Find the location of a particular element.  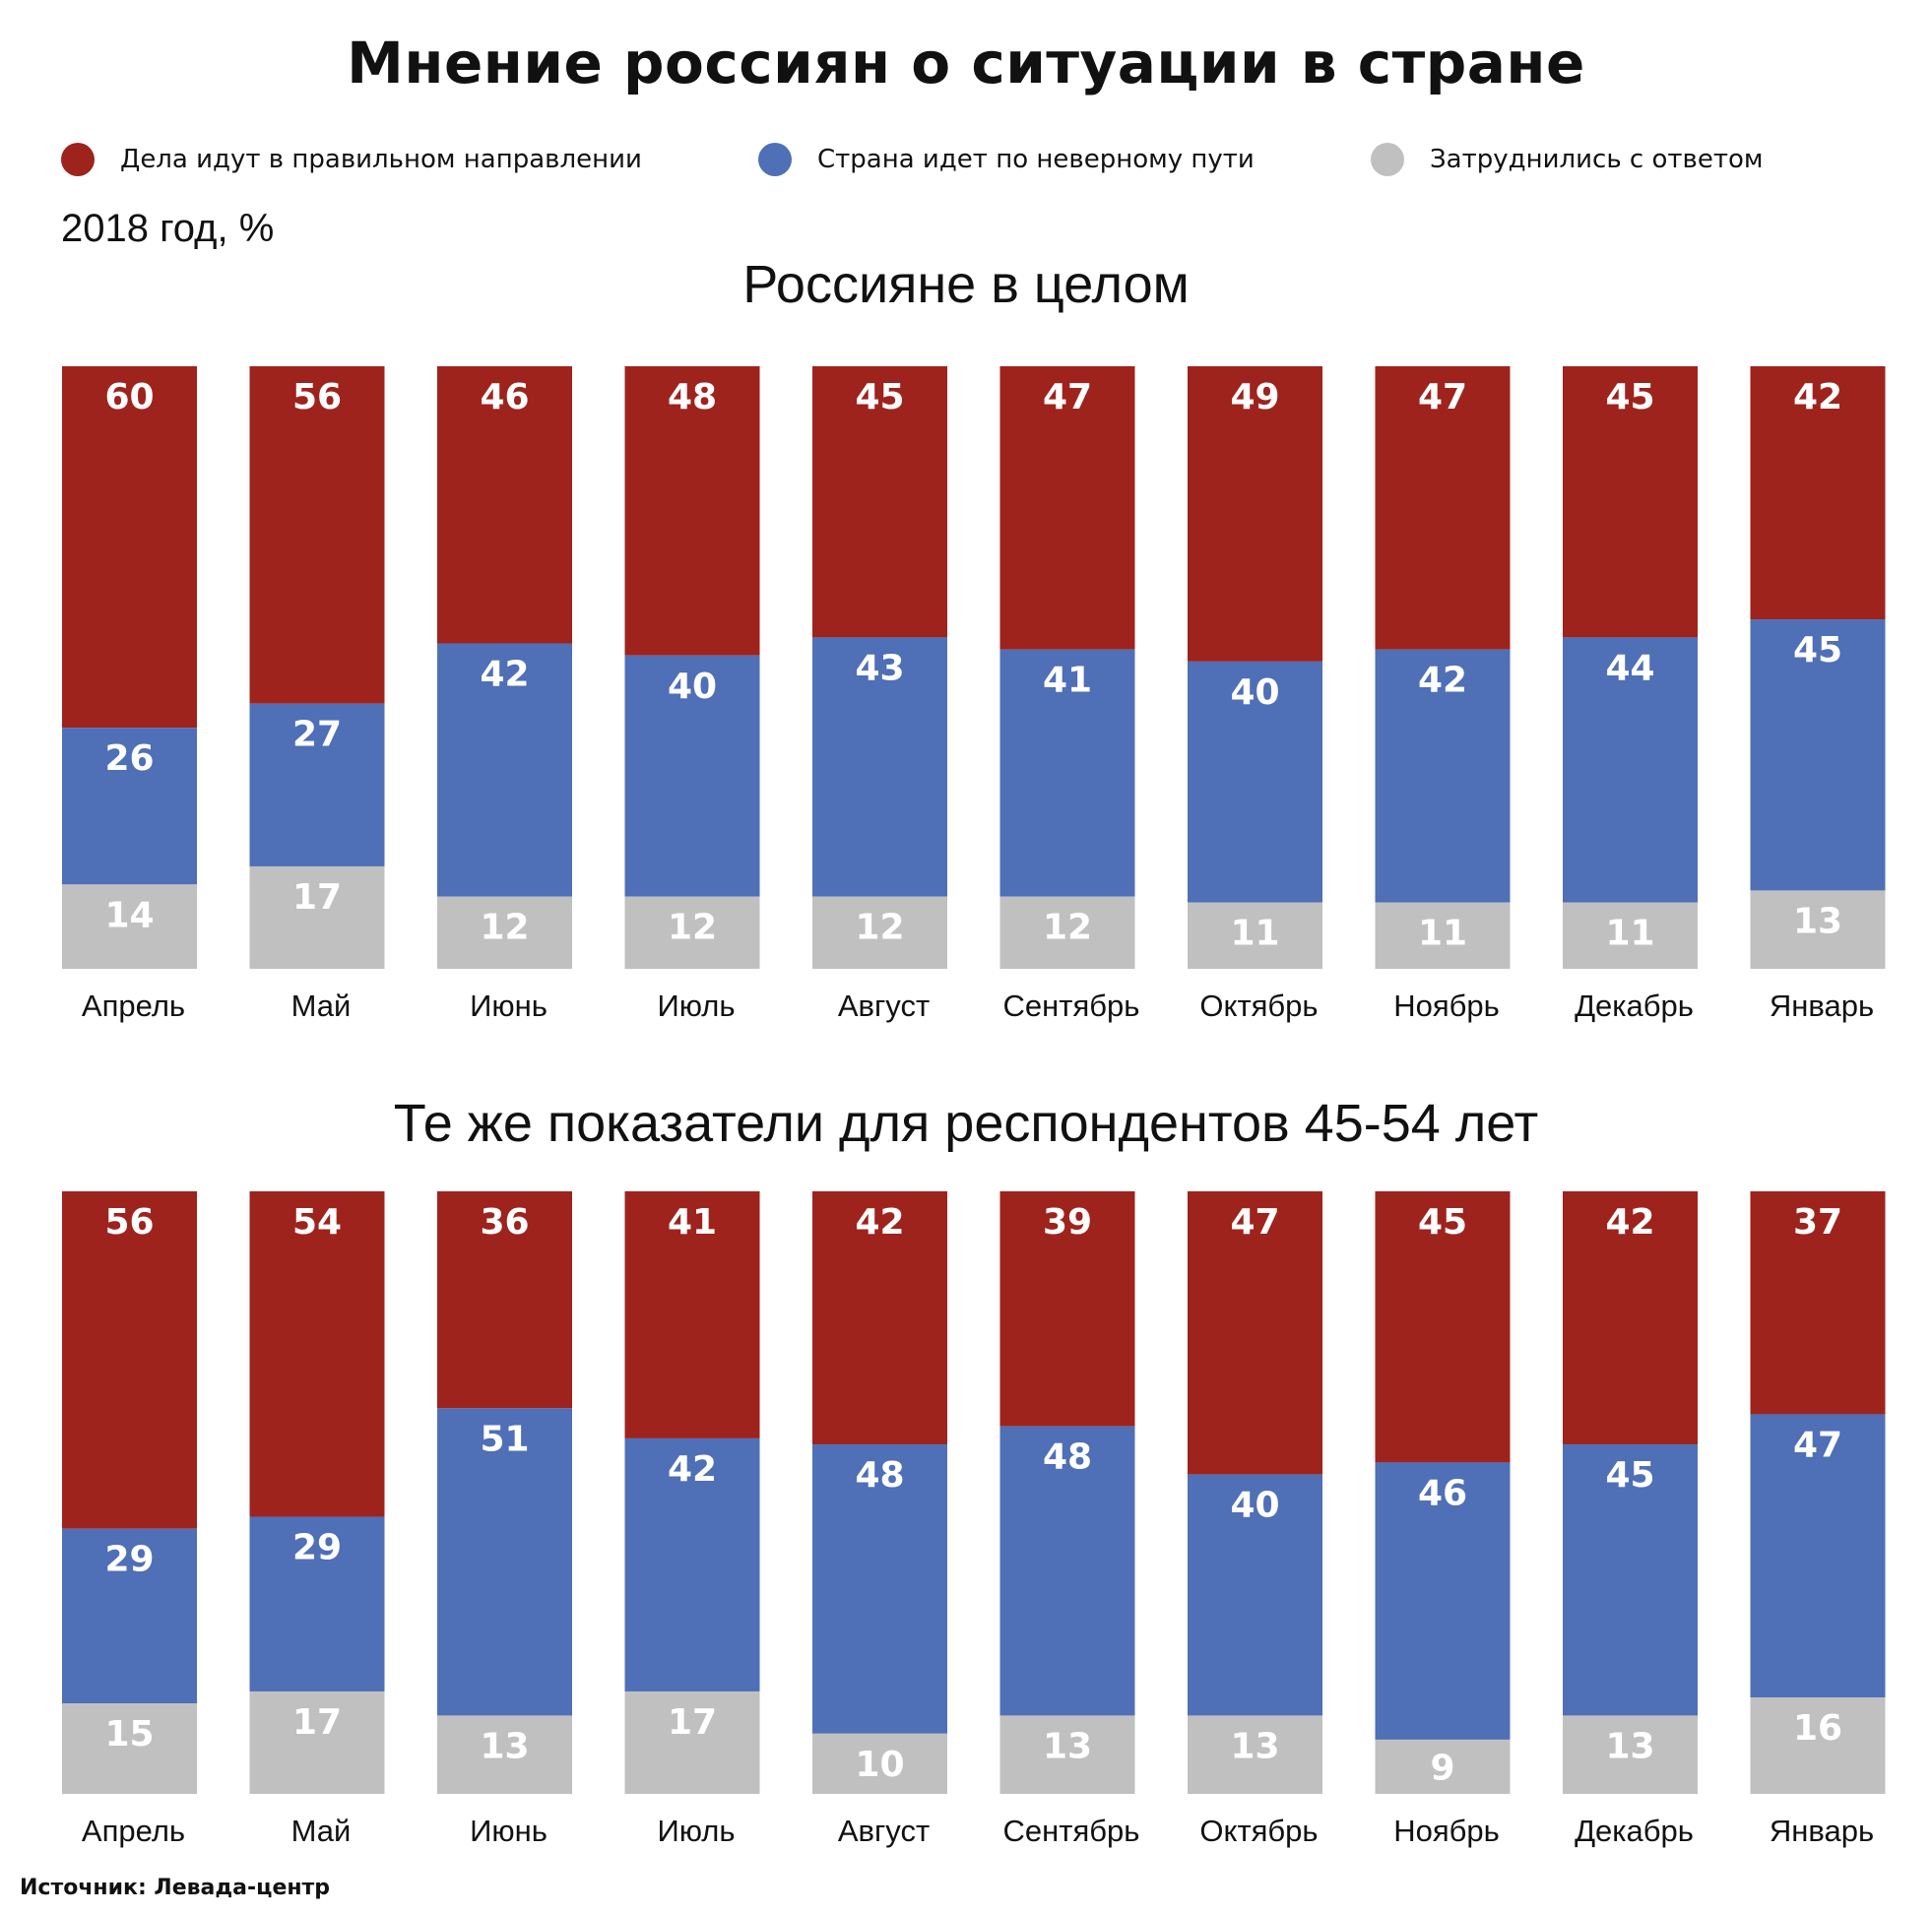

data-label-right: 45 is located at coordinates (879, 397).